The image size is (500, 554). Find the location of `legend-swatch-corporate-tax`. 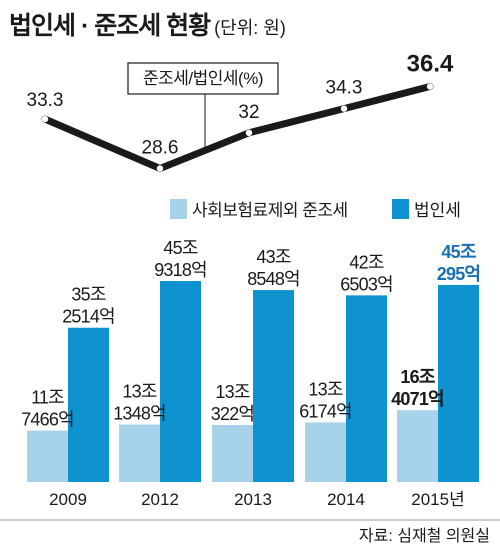

legend-swatch-corporate-tax is located at coordinates (400, 209).